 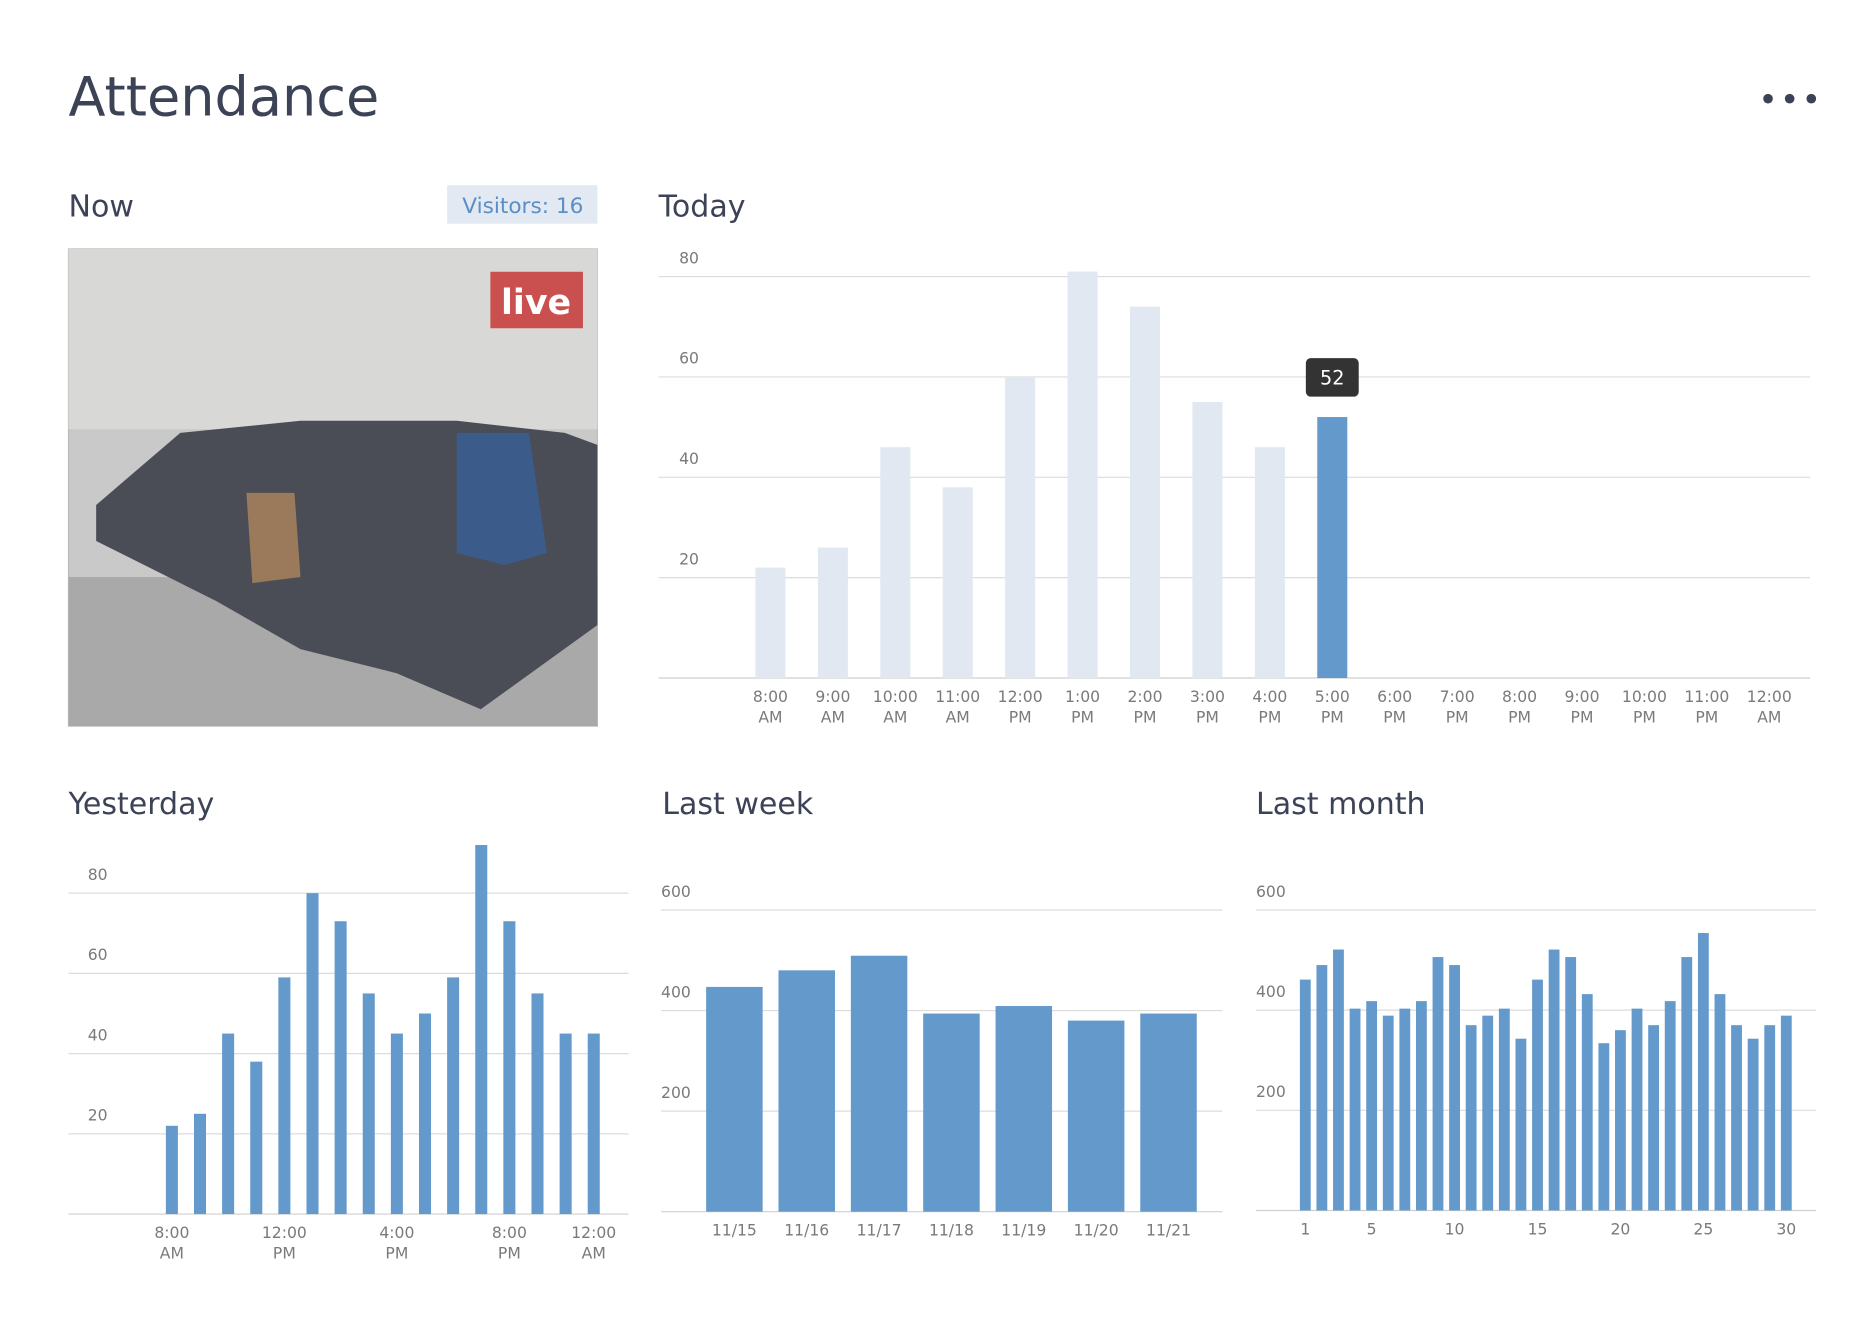 I want to click on live-text: live, so click(x=536, y=303).